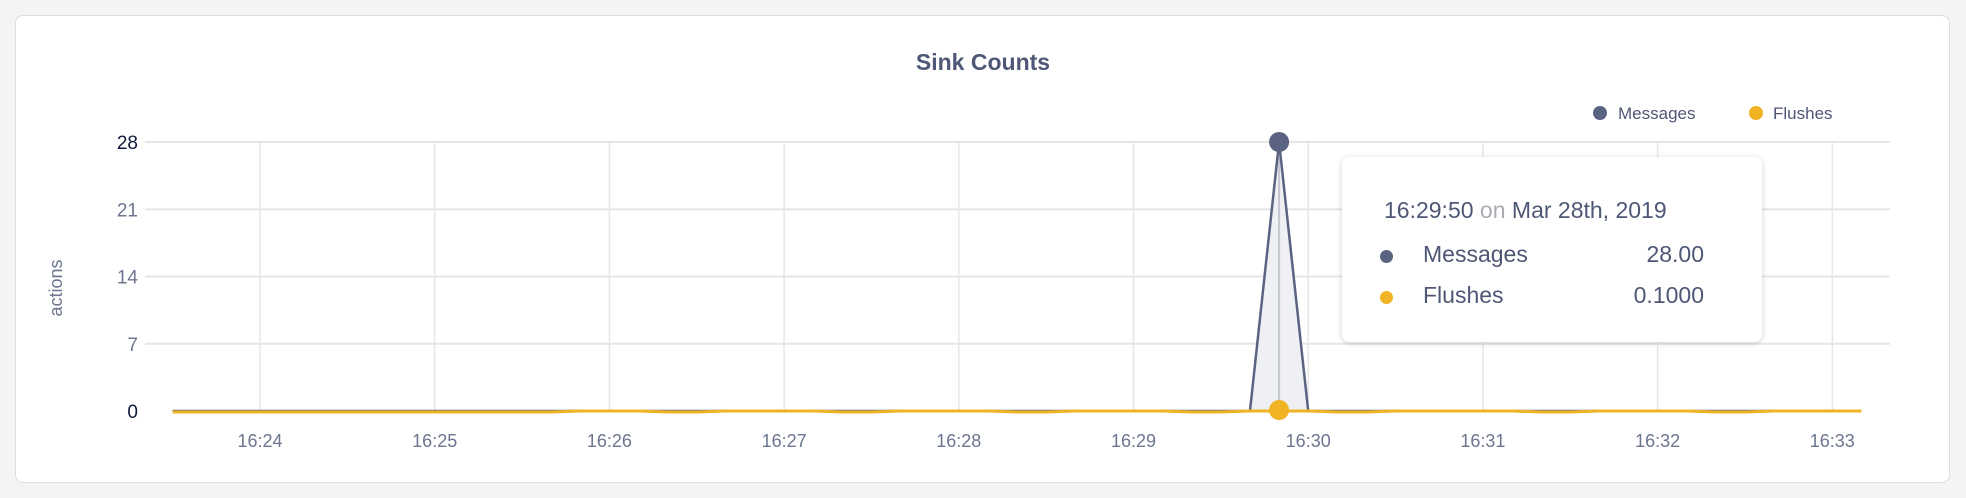 The image size is (1966, 498). What do you see at coordinates (1279, 410) in the screenshot?
I see `flushes-hover-point` at bounding box center [1279, 410].